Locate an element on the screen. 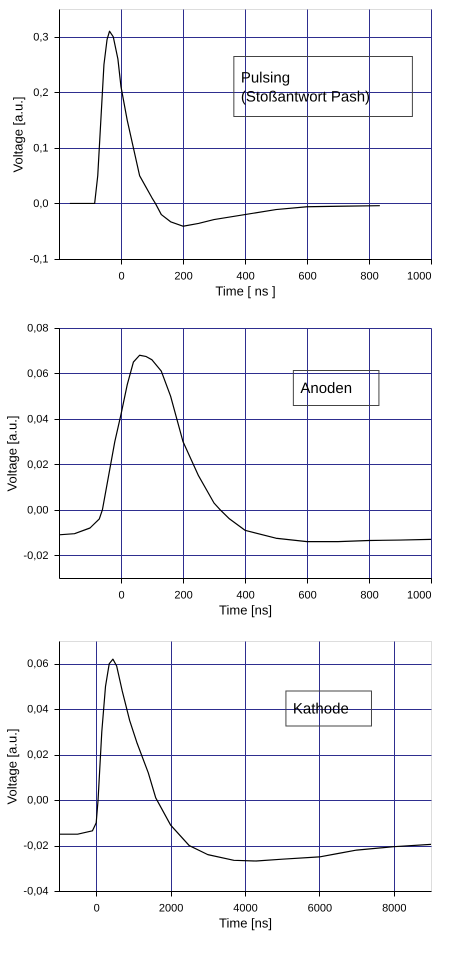  y-tick-label: 0,1 is located at coordinates (40, 148).